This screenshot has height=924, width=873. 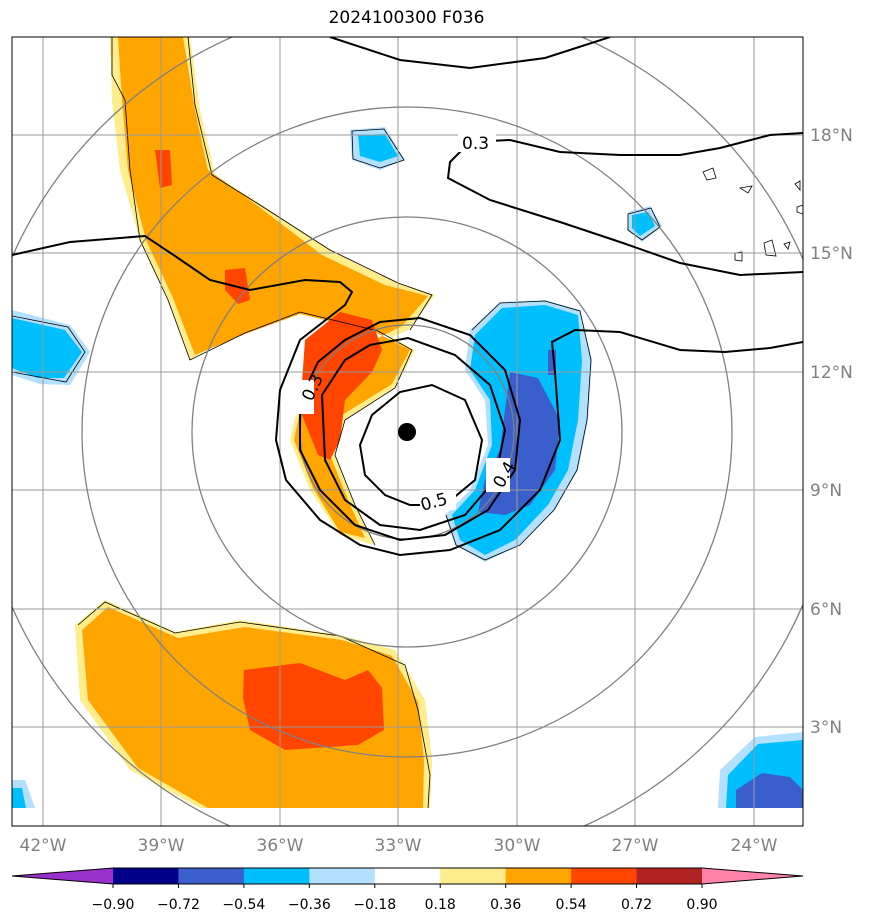 I want to click on lat-tick-labels: 18°N 15°N 12°N 9°N 6°N 3°N, so click(x=831, y=432).